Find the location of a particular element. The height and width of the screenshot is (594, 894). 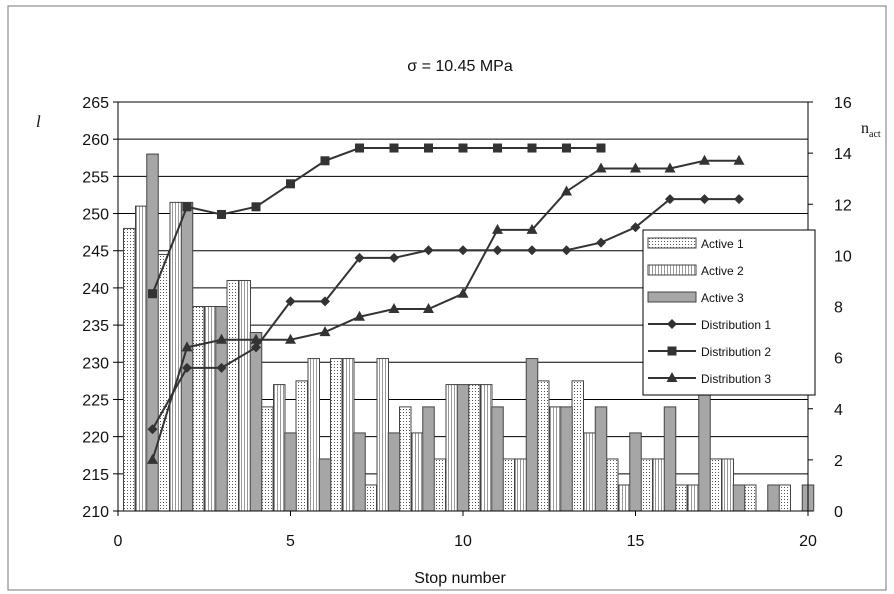

y2-tick-label: 0 is located at coordinates (838, 512).